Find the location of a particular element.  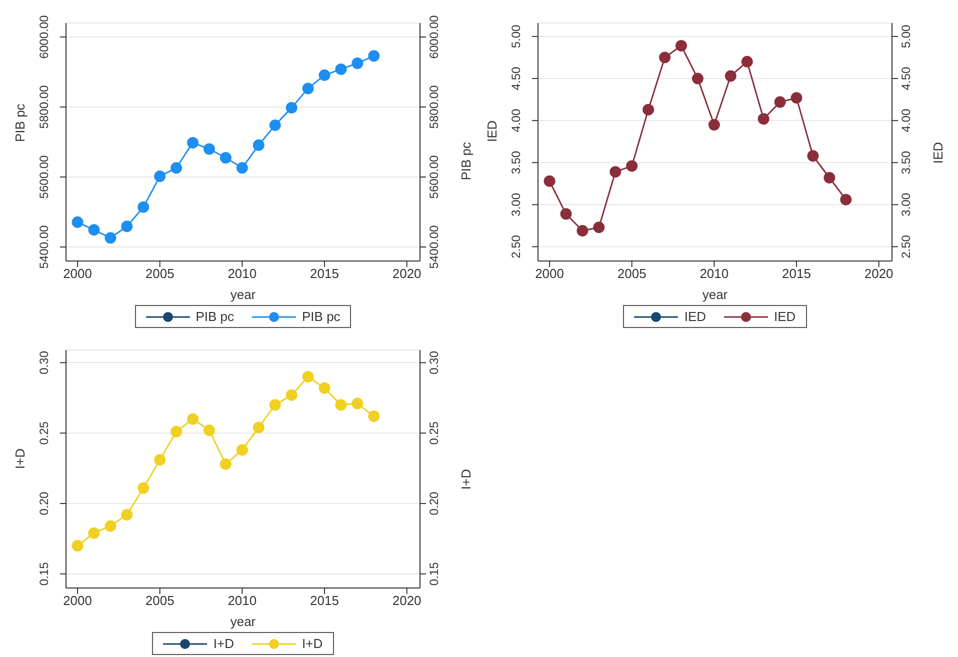

y-axis-title: PIB pc is located at coordinates (20, 122).